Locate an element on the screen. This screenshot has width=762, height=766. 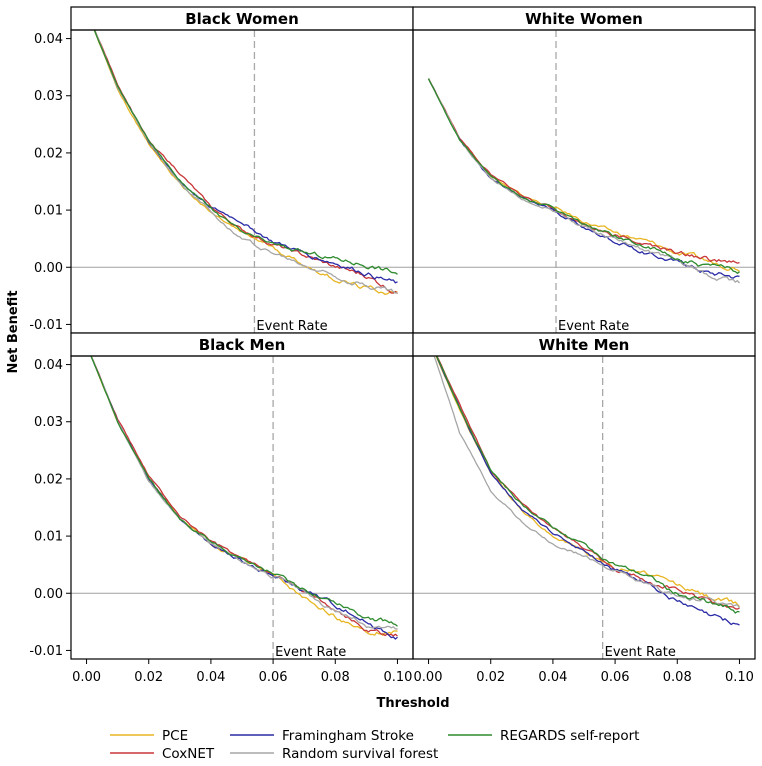
legend-label: PCE is located at coordinates (175, 736).